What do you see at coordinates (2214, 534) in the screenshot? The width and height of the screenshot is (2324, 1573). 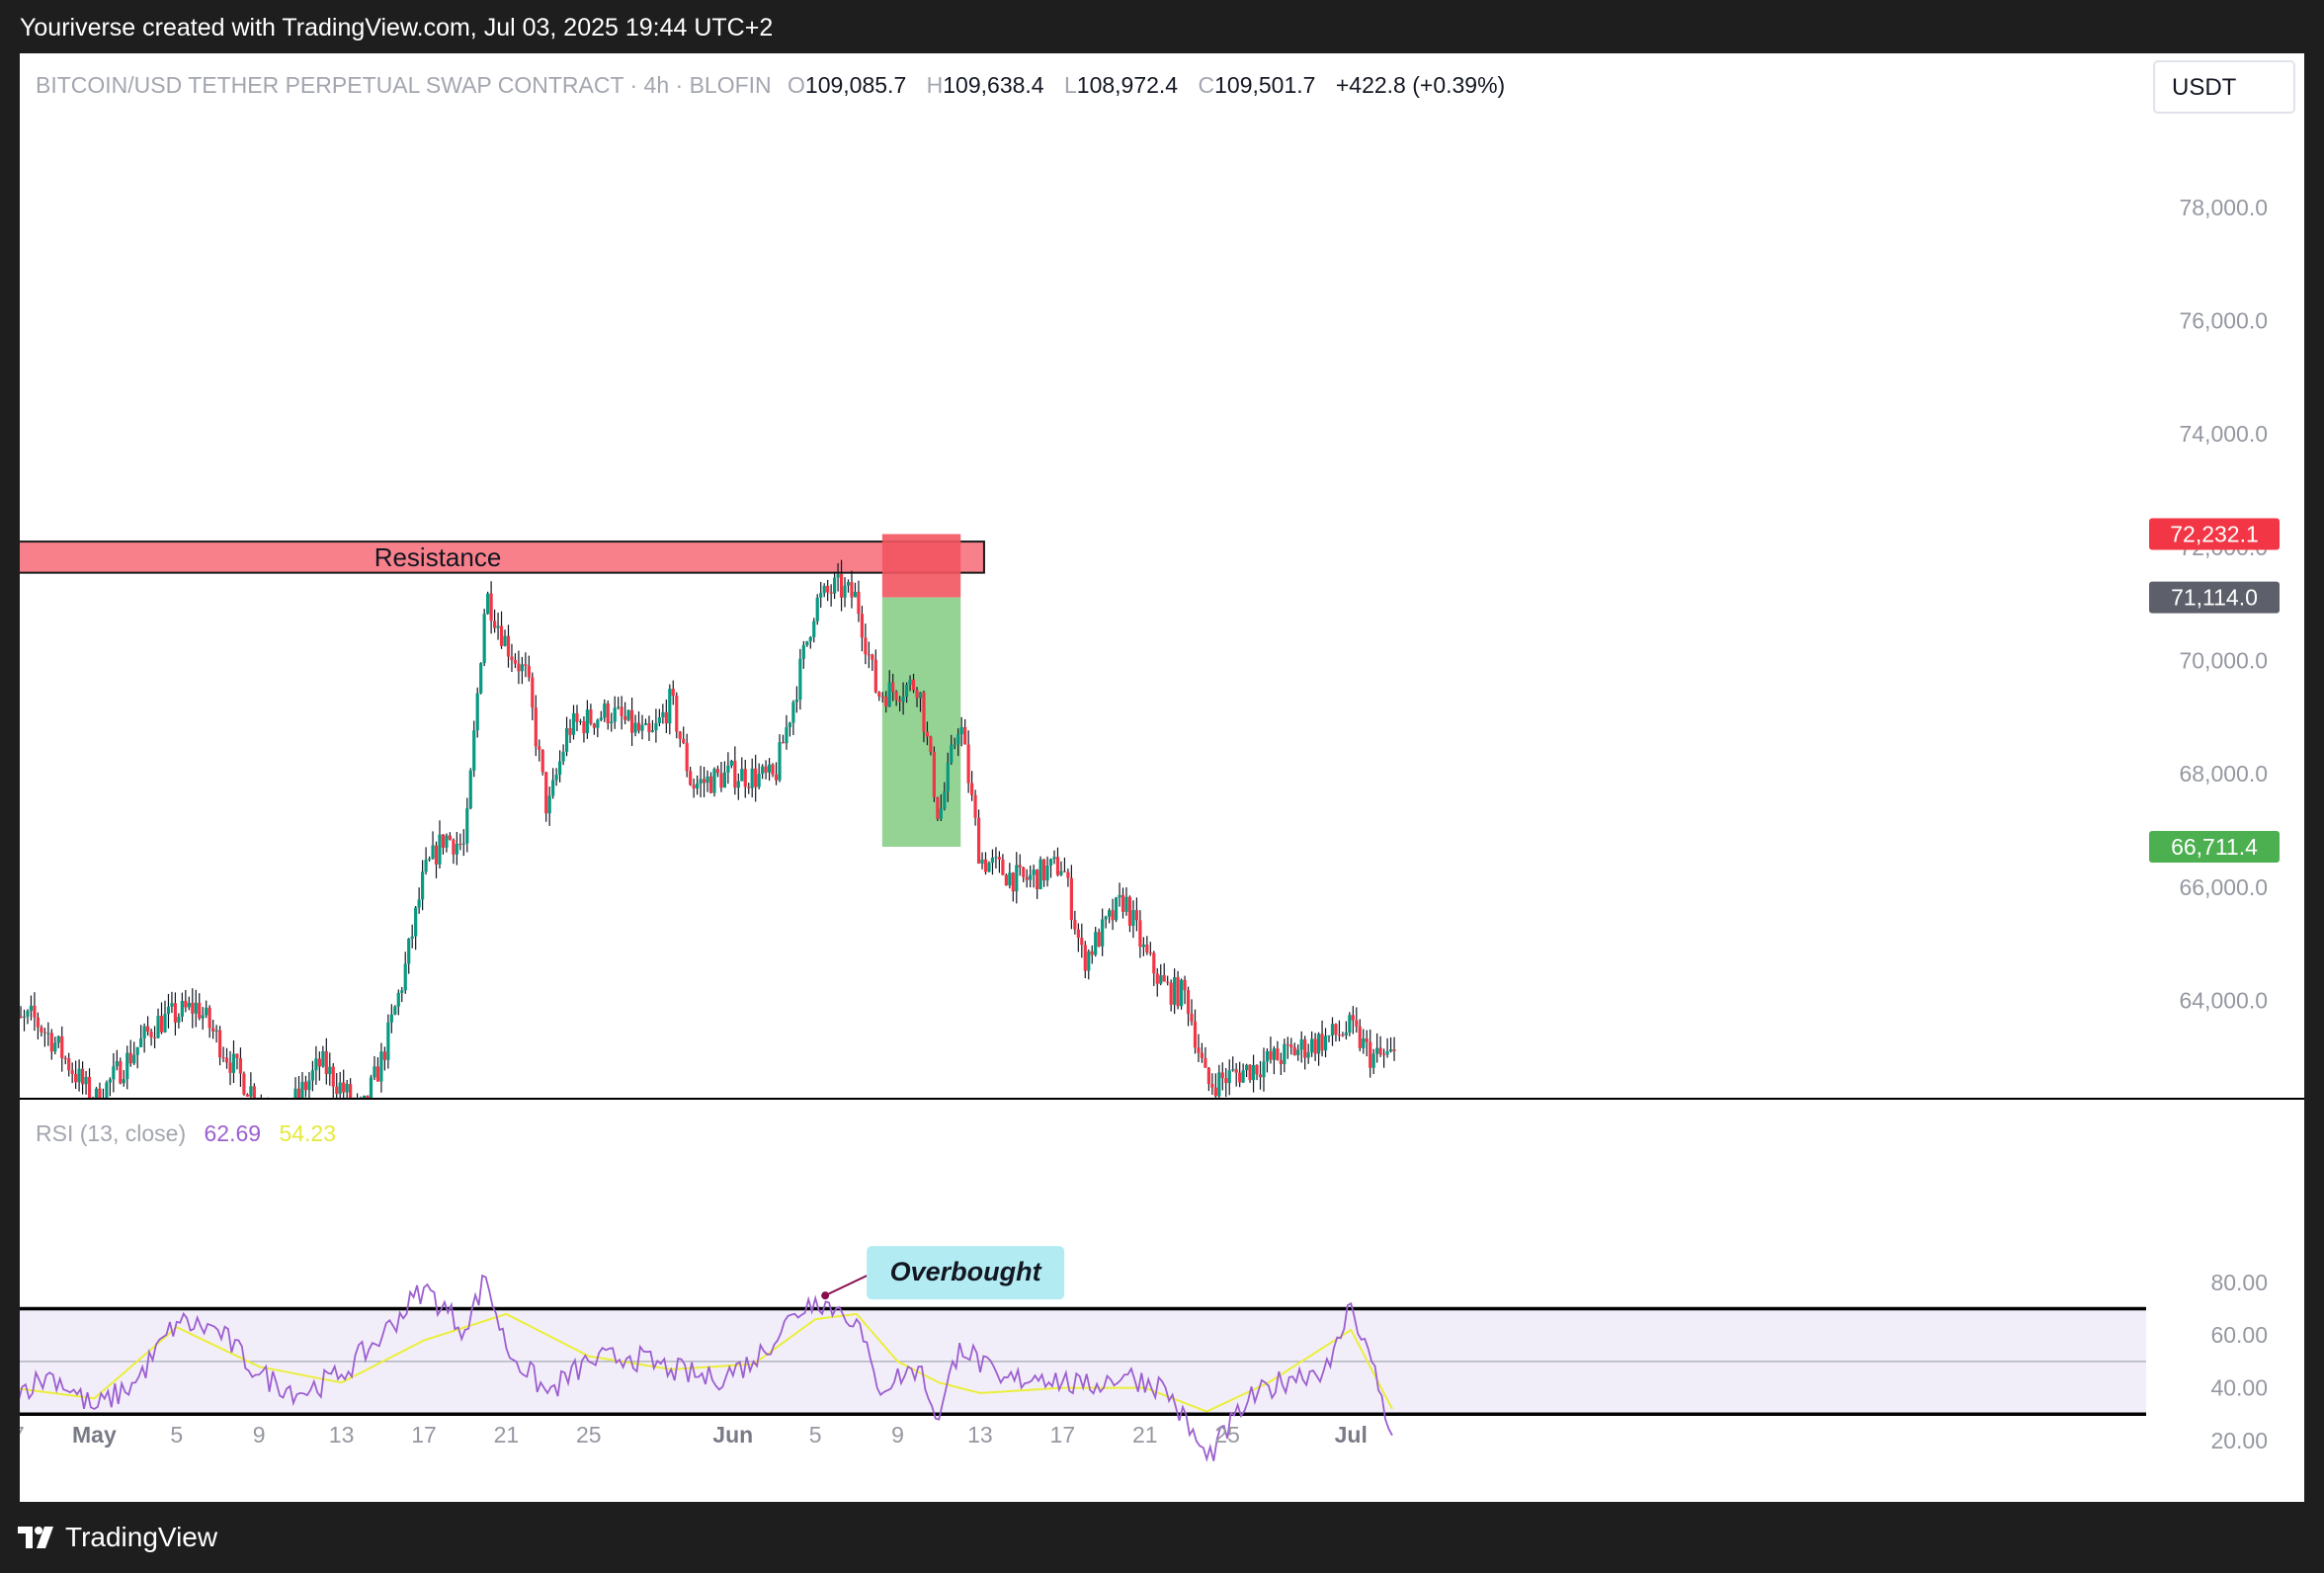 I see `price-label-red` at bounding box center [2214, 534].